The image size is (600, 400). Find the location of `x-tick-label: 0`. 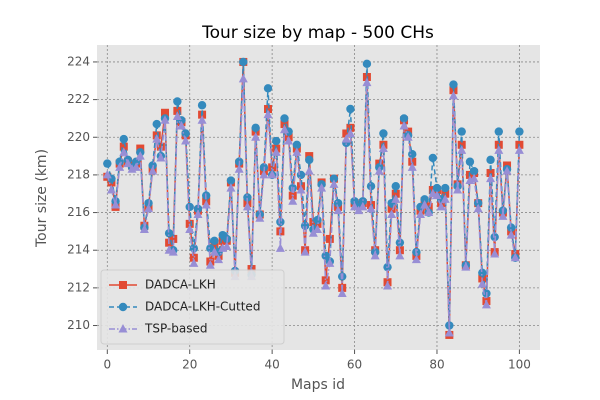

x-tick-label: 0 is located at coordinates (107, 365).